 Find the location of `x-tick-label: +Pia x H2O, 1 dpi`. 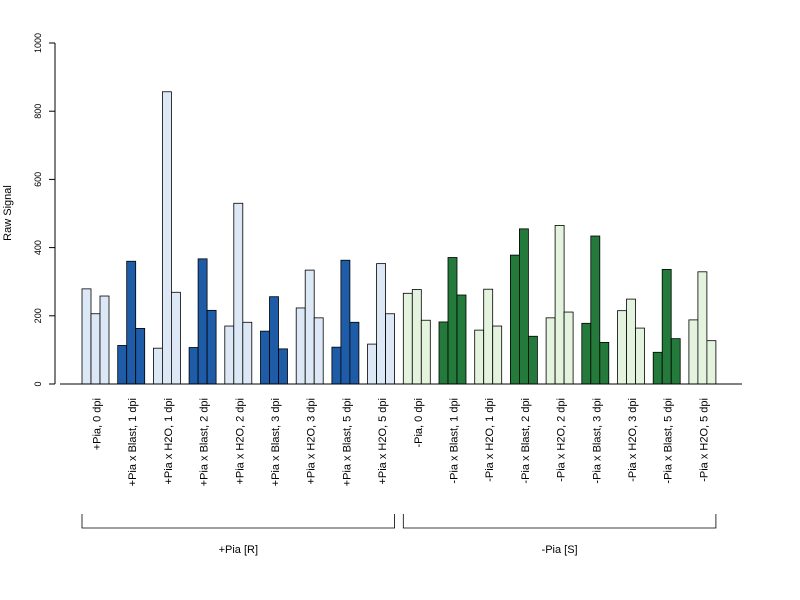

x-tick-label: +Pia x H2O, 1 dpi is located at coordinates (169, 441).